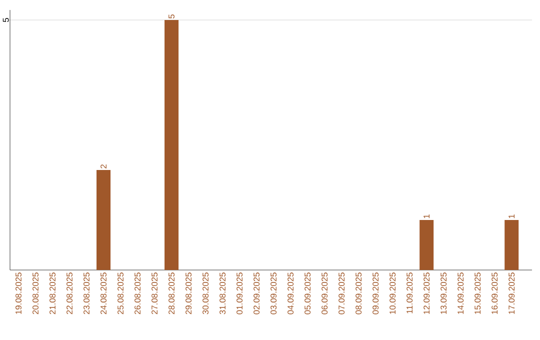  What do you see at coordinates (69, 293) in the screenshot?
I see `x-tick-label: 22.08.2025` at bounding box center [69, 293].